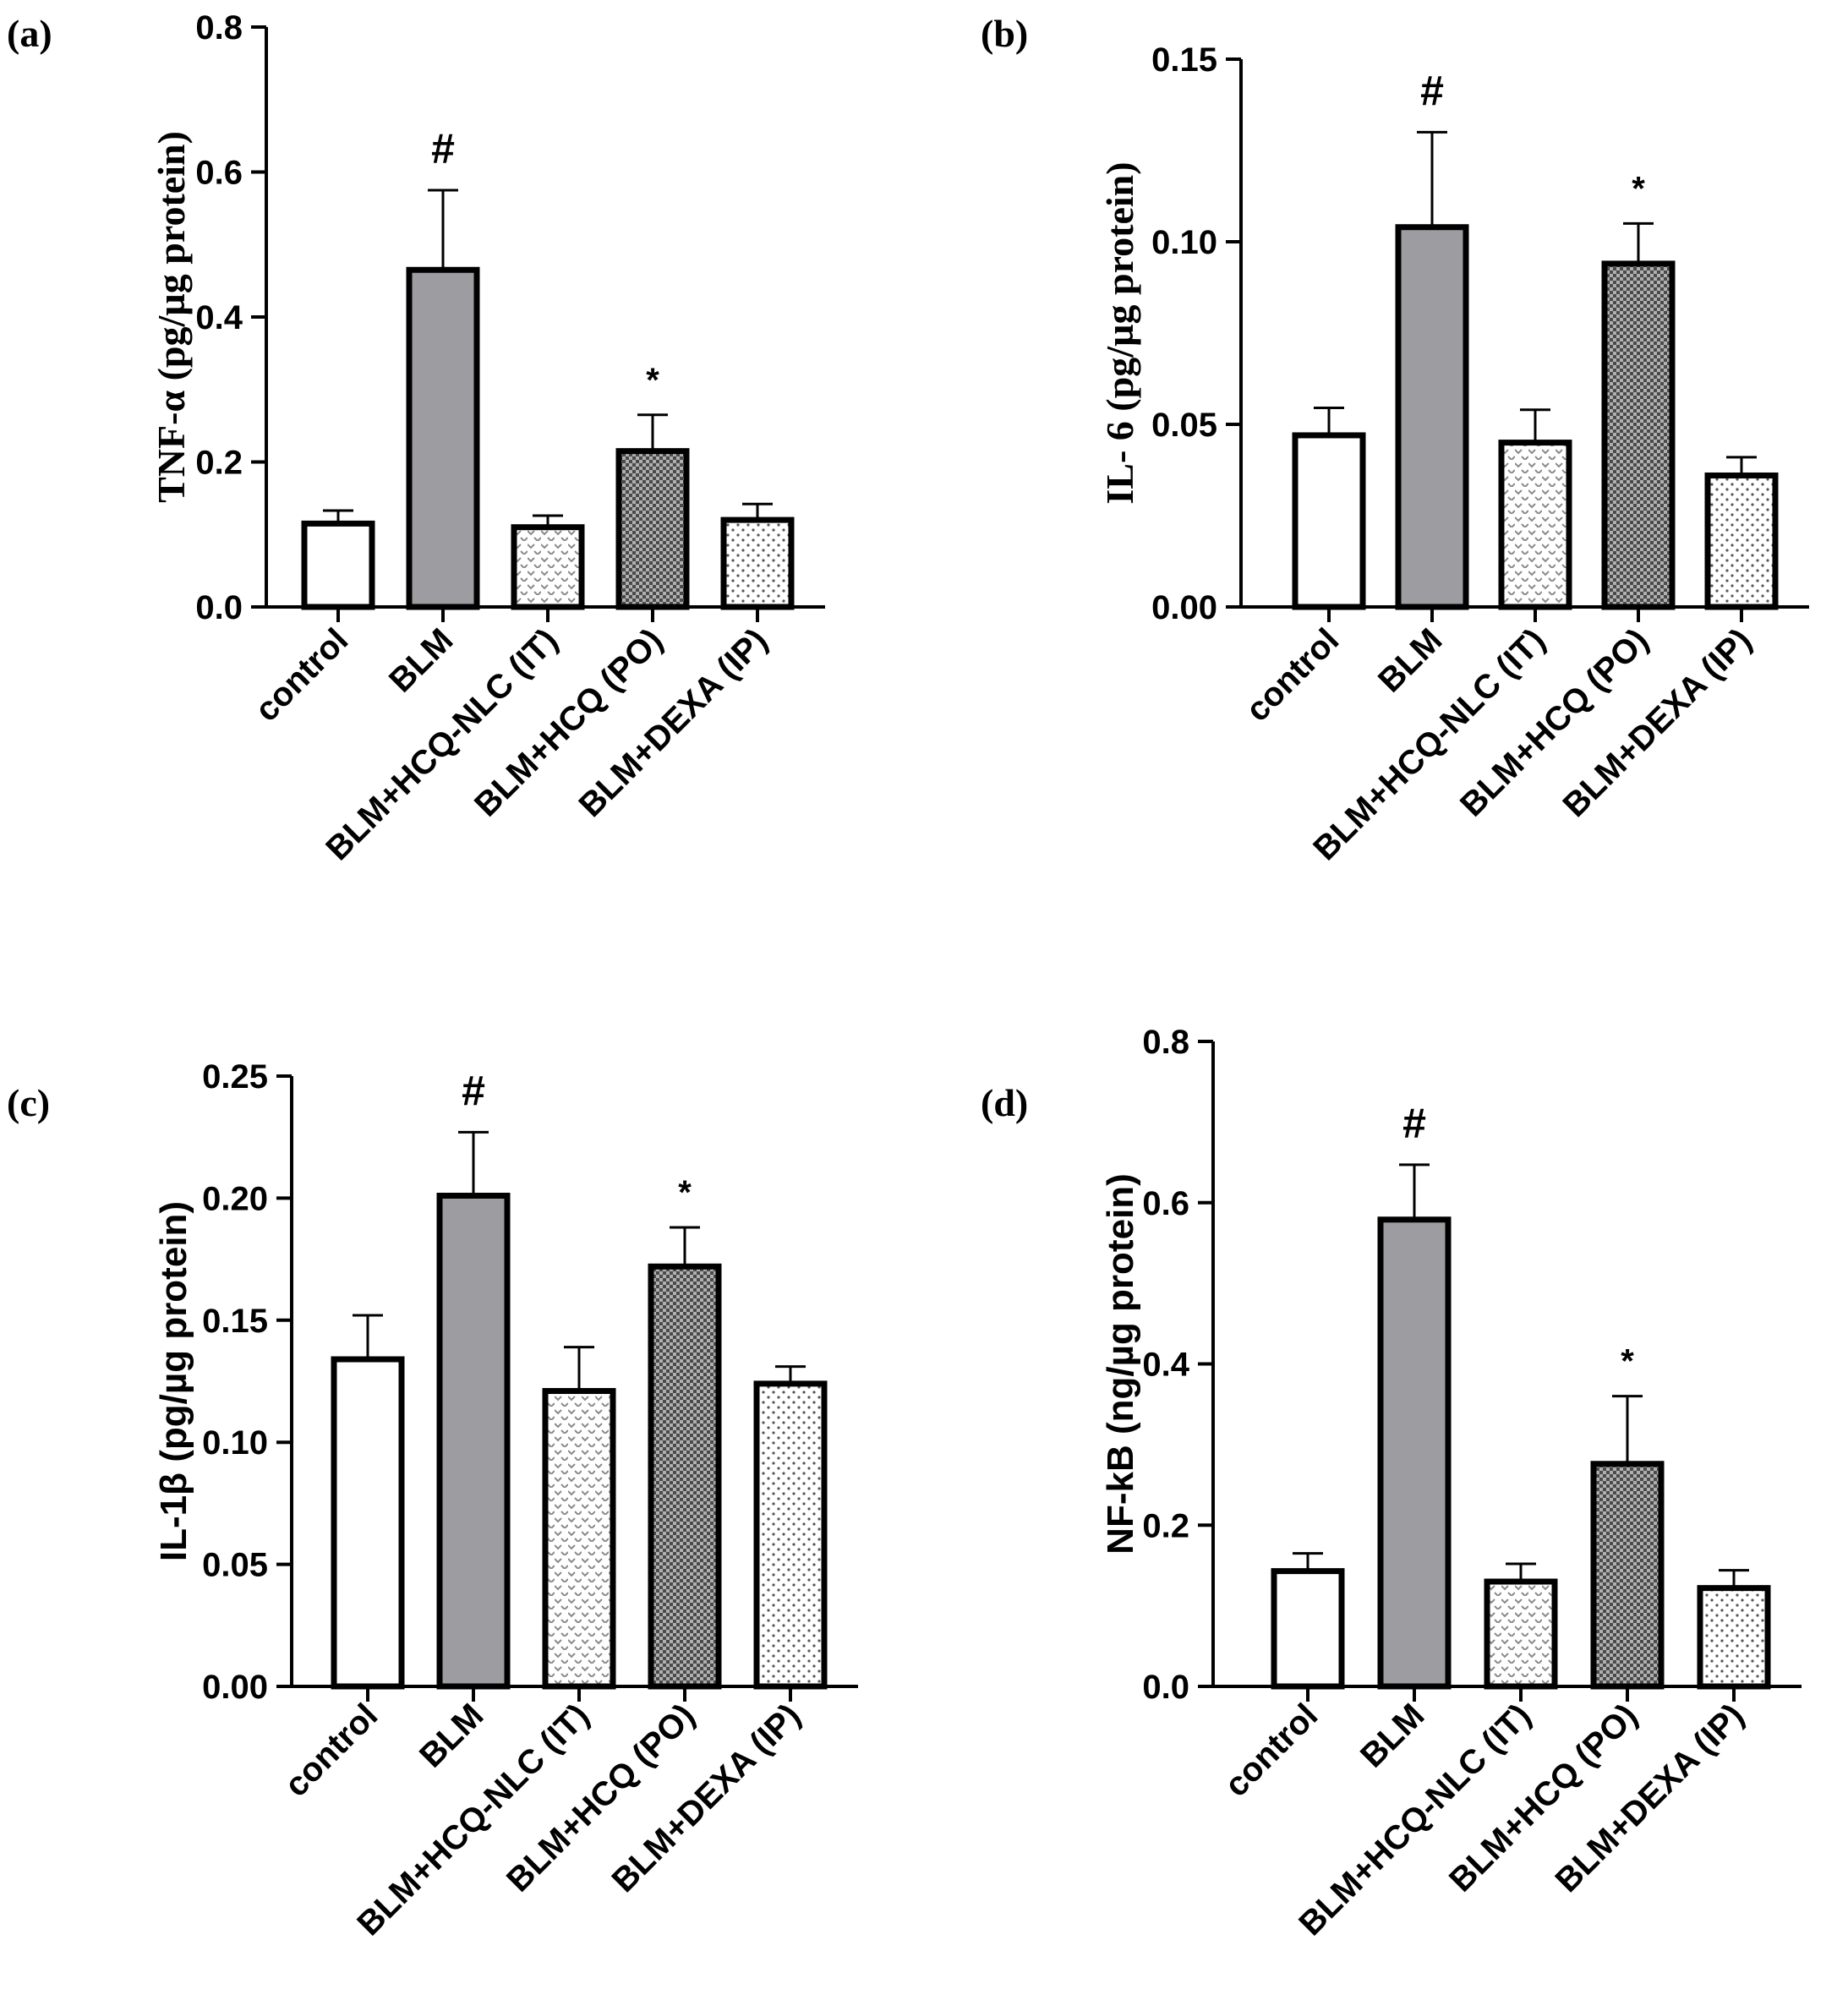 The height and width of the screenshot is (2011, 1848). Describe the element at coordinates (173, 1381) in the screenshot. I see `y-axis-label: IL-1β (pg/µg protein)` at that location.